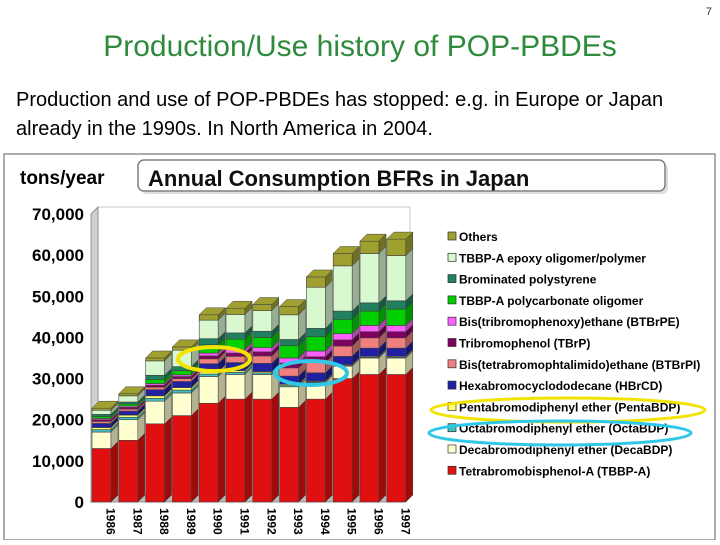  I want to click on highlight-ellipse-octa-1993, so click(311, 373).